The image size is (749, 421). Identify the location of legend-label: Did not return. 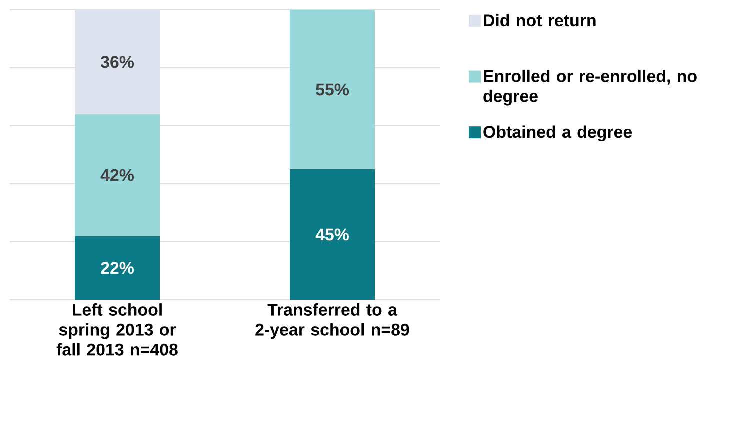
(540, 20).